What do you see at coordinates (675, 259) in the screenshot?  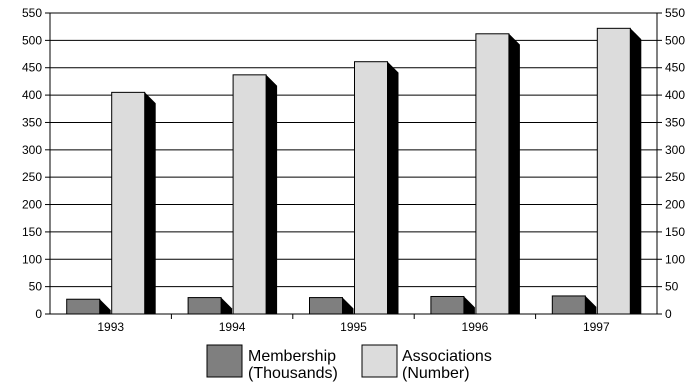 I see `y-tick-label-right: 100` at bounding box center [675, 259].